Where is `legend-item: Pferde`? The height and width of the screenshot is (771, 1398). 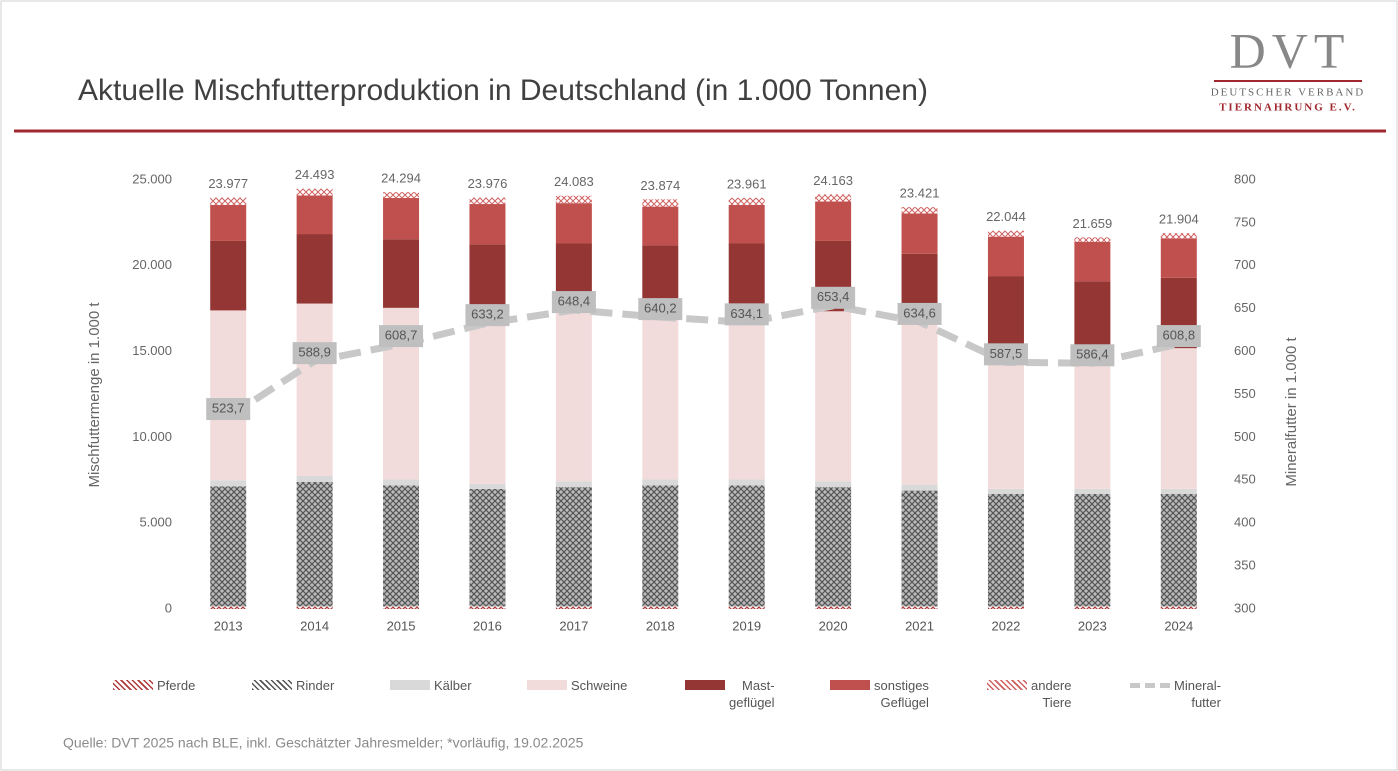 legend-item: Pferde is located at coordinates (154, 685).